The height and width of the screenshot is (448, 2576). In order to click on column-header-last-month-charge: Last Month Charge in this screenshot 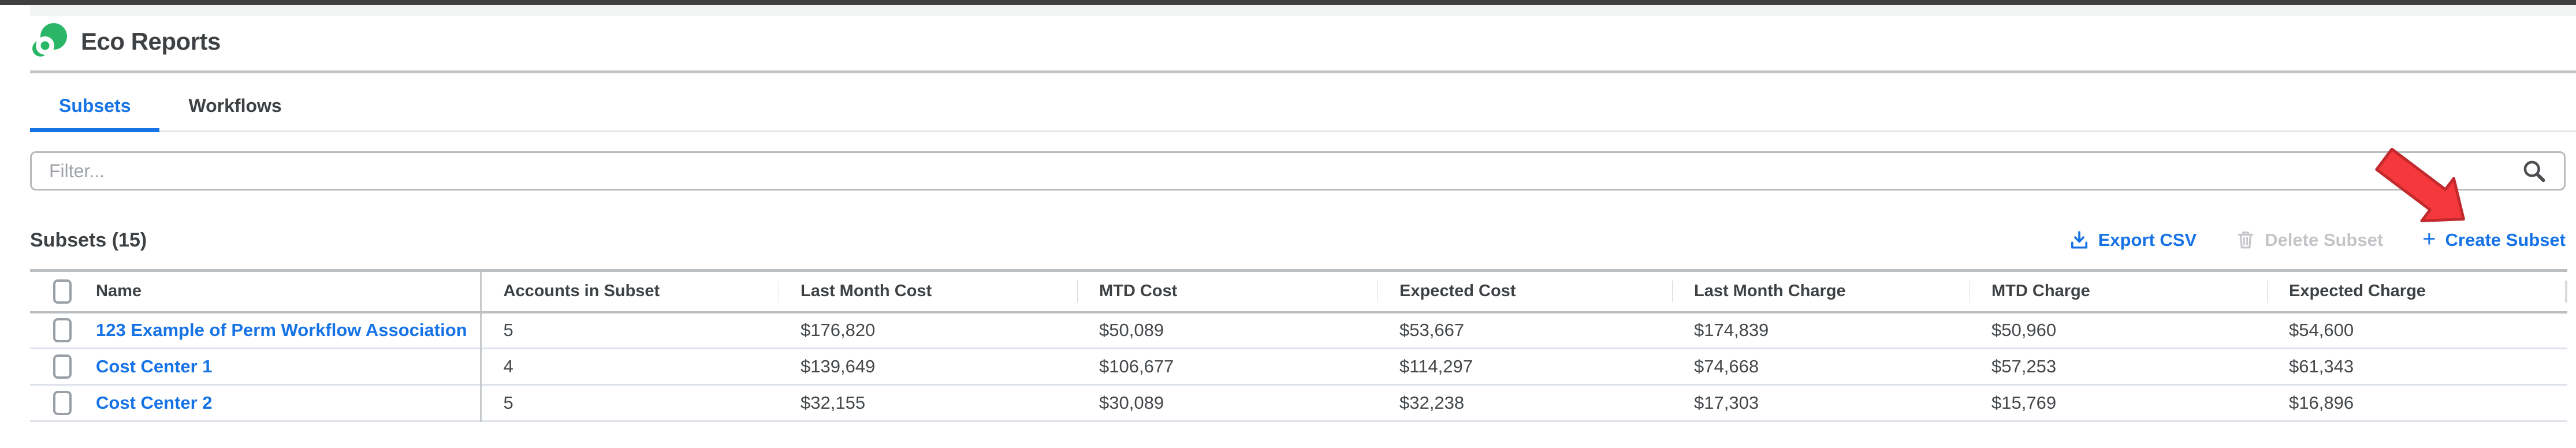, I will do `click(1821, 291)`.